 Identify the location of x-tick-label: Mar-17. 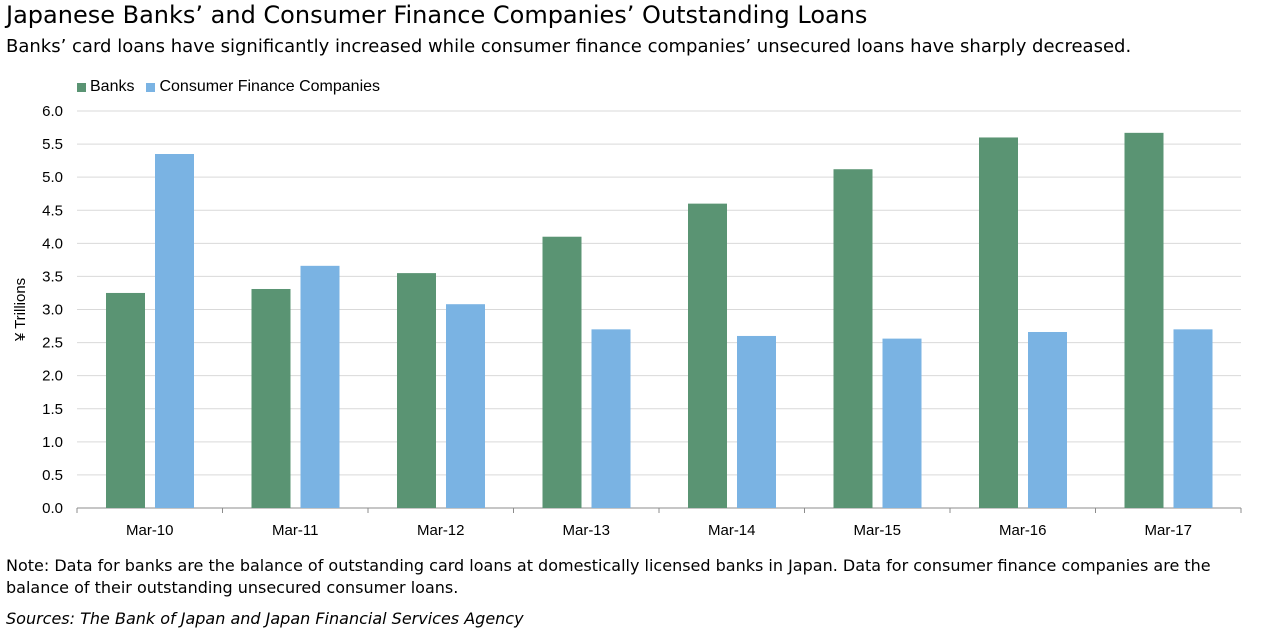
(1168, 530).